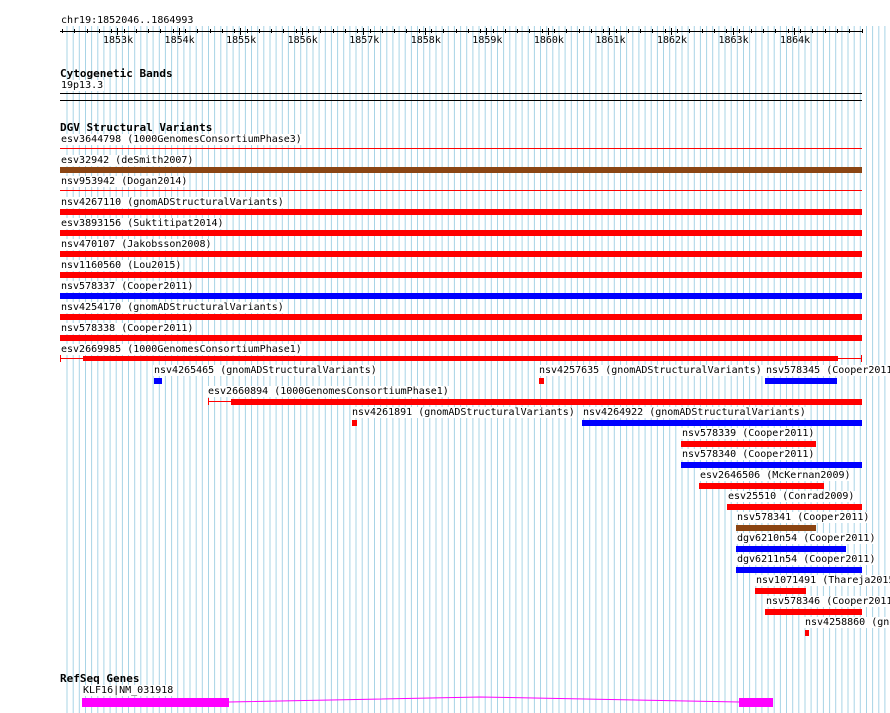  What do you see at coordinates (487, 40) in the screenshot?
I see `ruler-tick-label: 1859k` at bounding box center [487, 40].